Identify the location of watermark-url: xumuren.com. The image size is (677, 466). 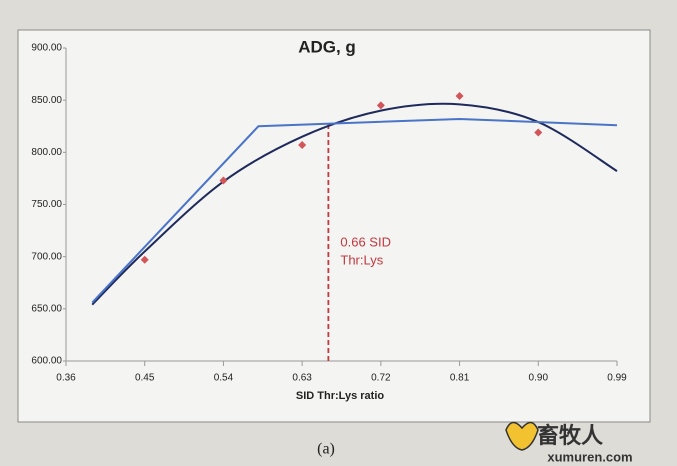
(589, 456).